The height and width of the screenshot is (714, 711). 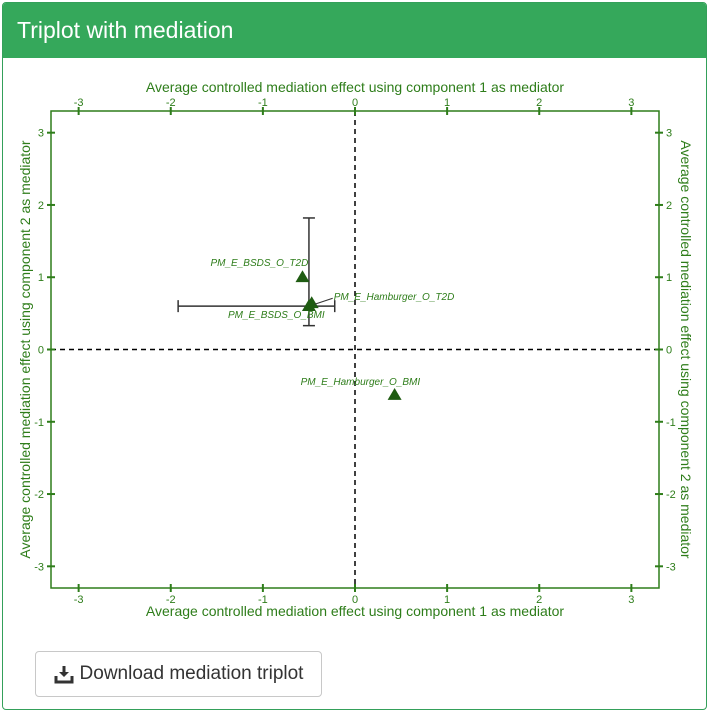 What do you see at coordinates (41, 278) in the screenshot?
I see `y-tick-label-left: 1` at bounding box center [41, 278].